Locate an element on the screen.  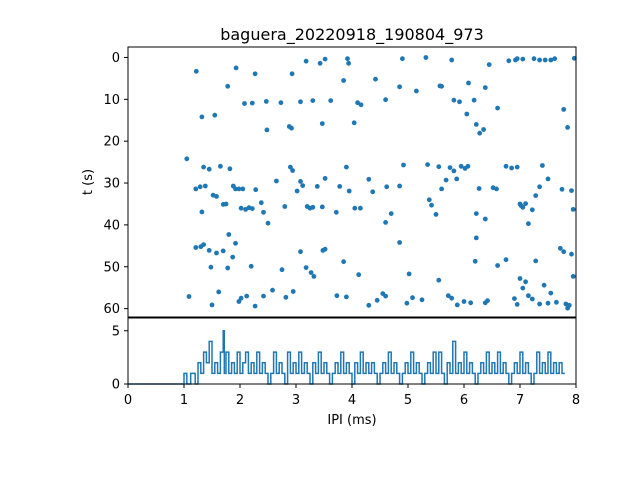
top-y-axis-label: t (s) is located at coordinates (88, 182).